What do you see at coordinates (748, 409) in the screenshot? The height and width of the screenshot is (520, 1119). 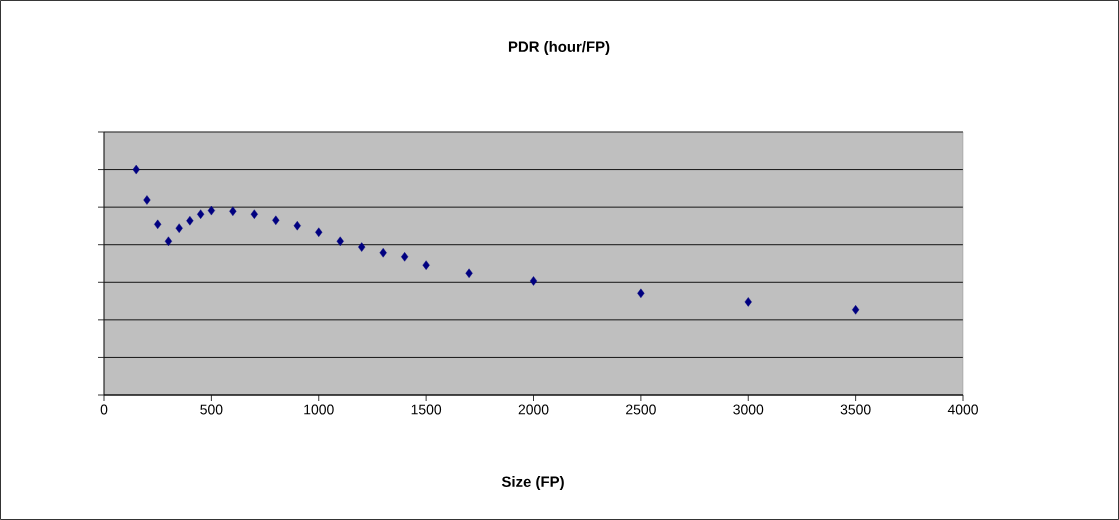 I see `x-tick-label: 3000` at bounding box center [748, 409].